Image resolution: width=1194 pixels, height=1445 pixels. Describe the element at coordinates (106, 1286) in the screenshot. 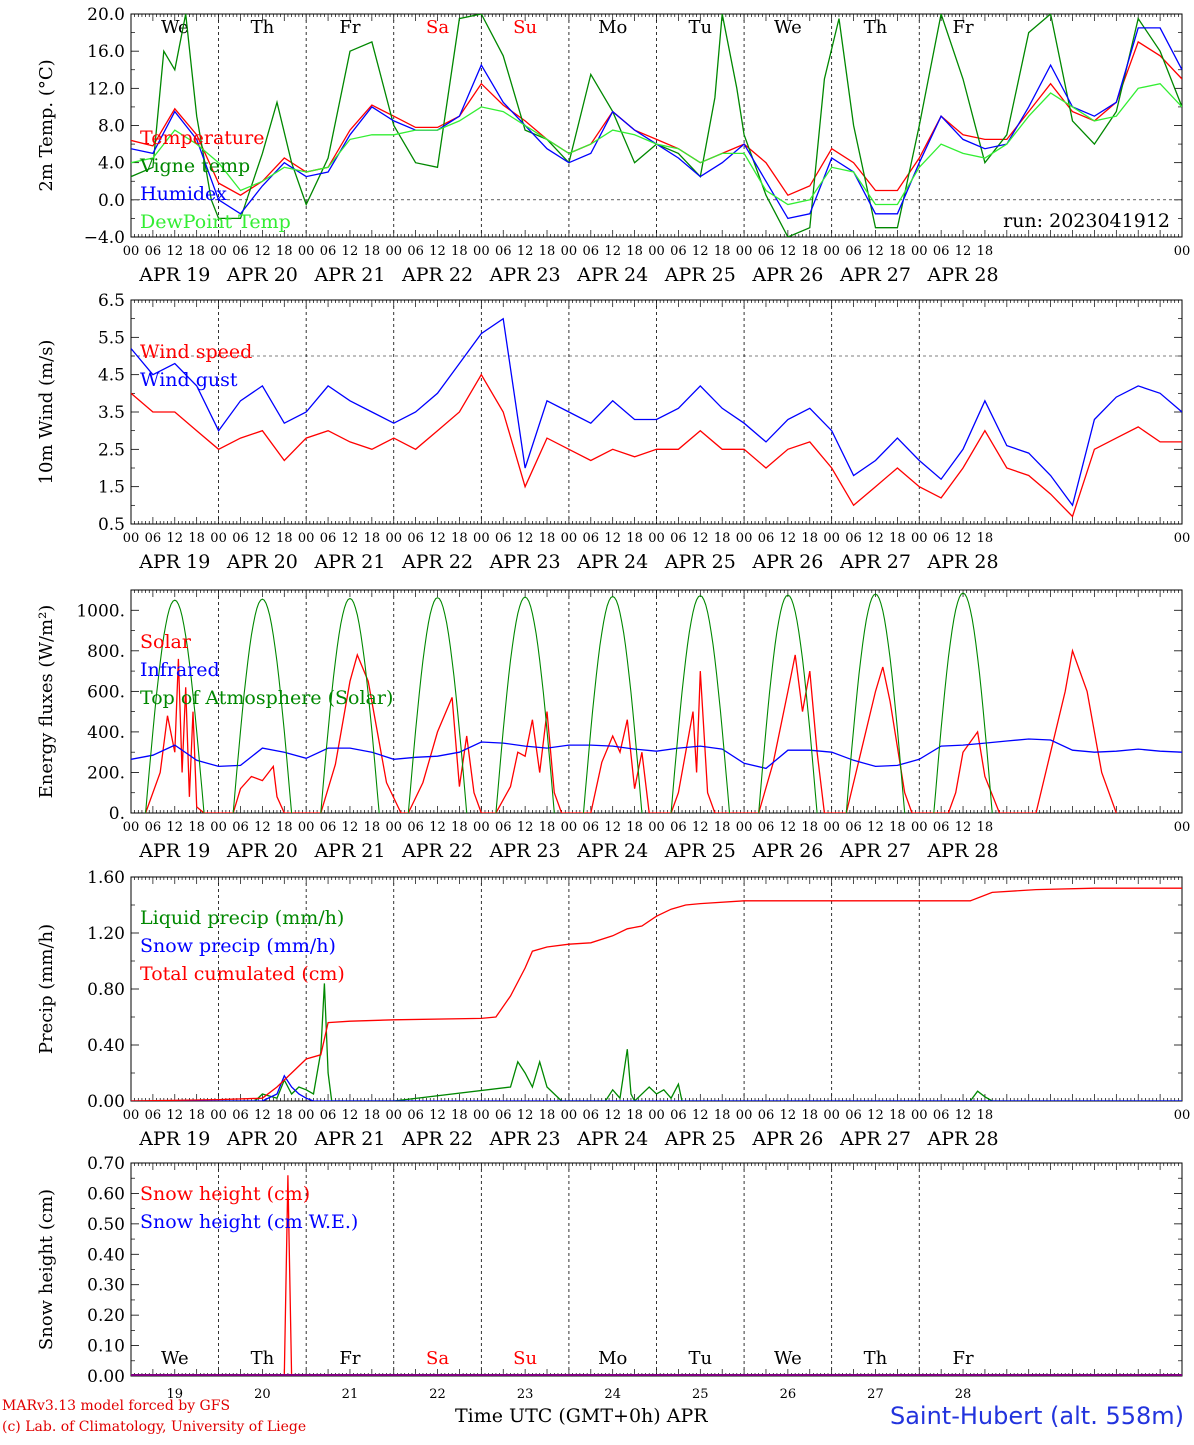

I see `y-tick-label: 0.30` at that location.